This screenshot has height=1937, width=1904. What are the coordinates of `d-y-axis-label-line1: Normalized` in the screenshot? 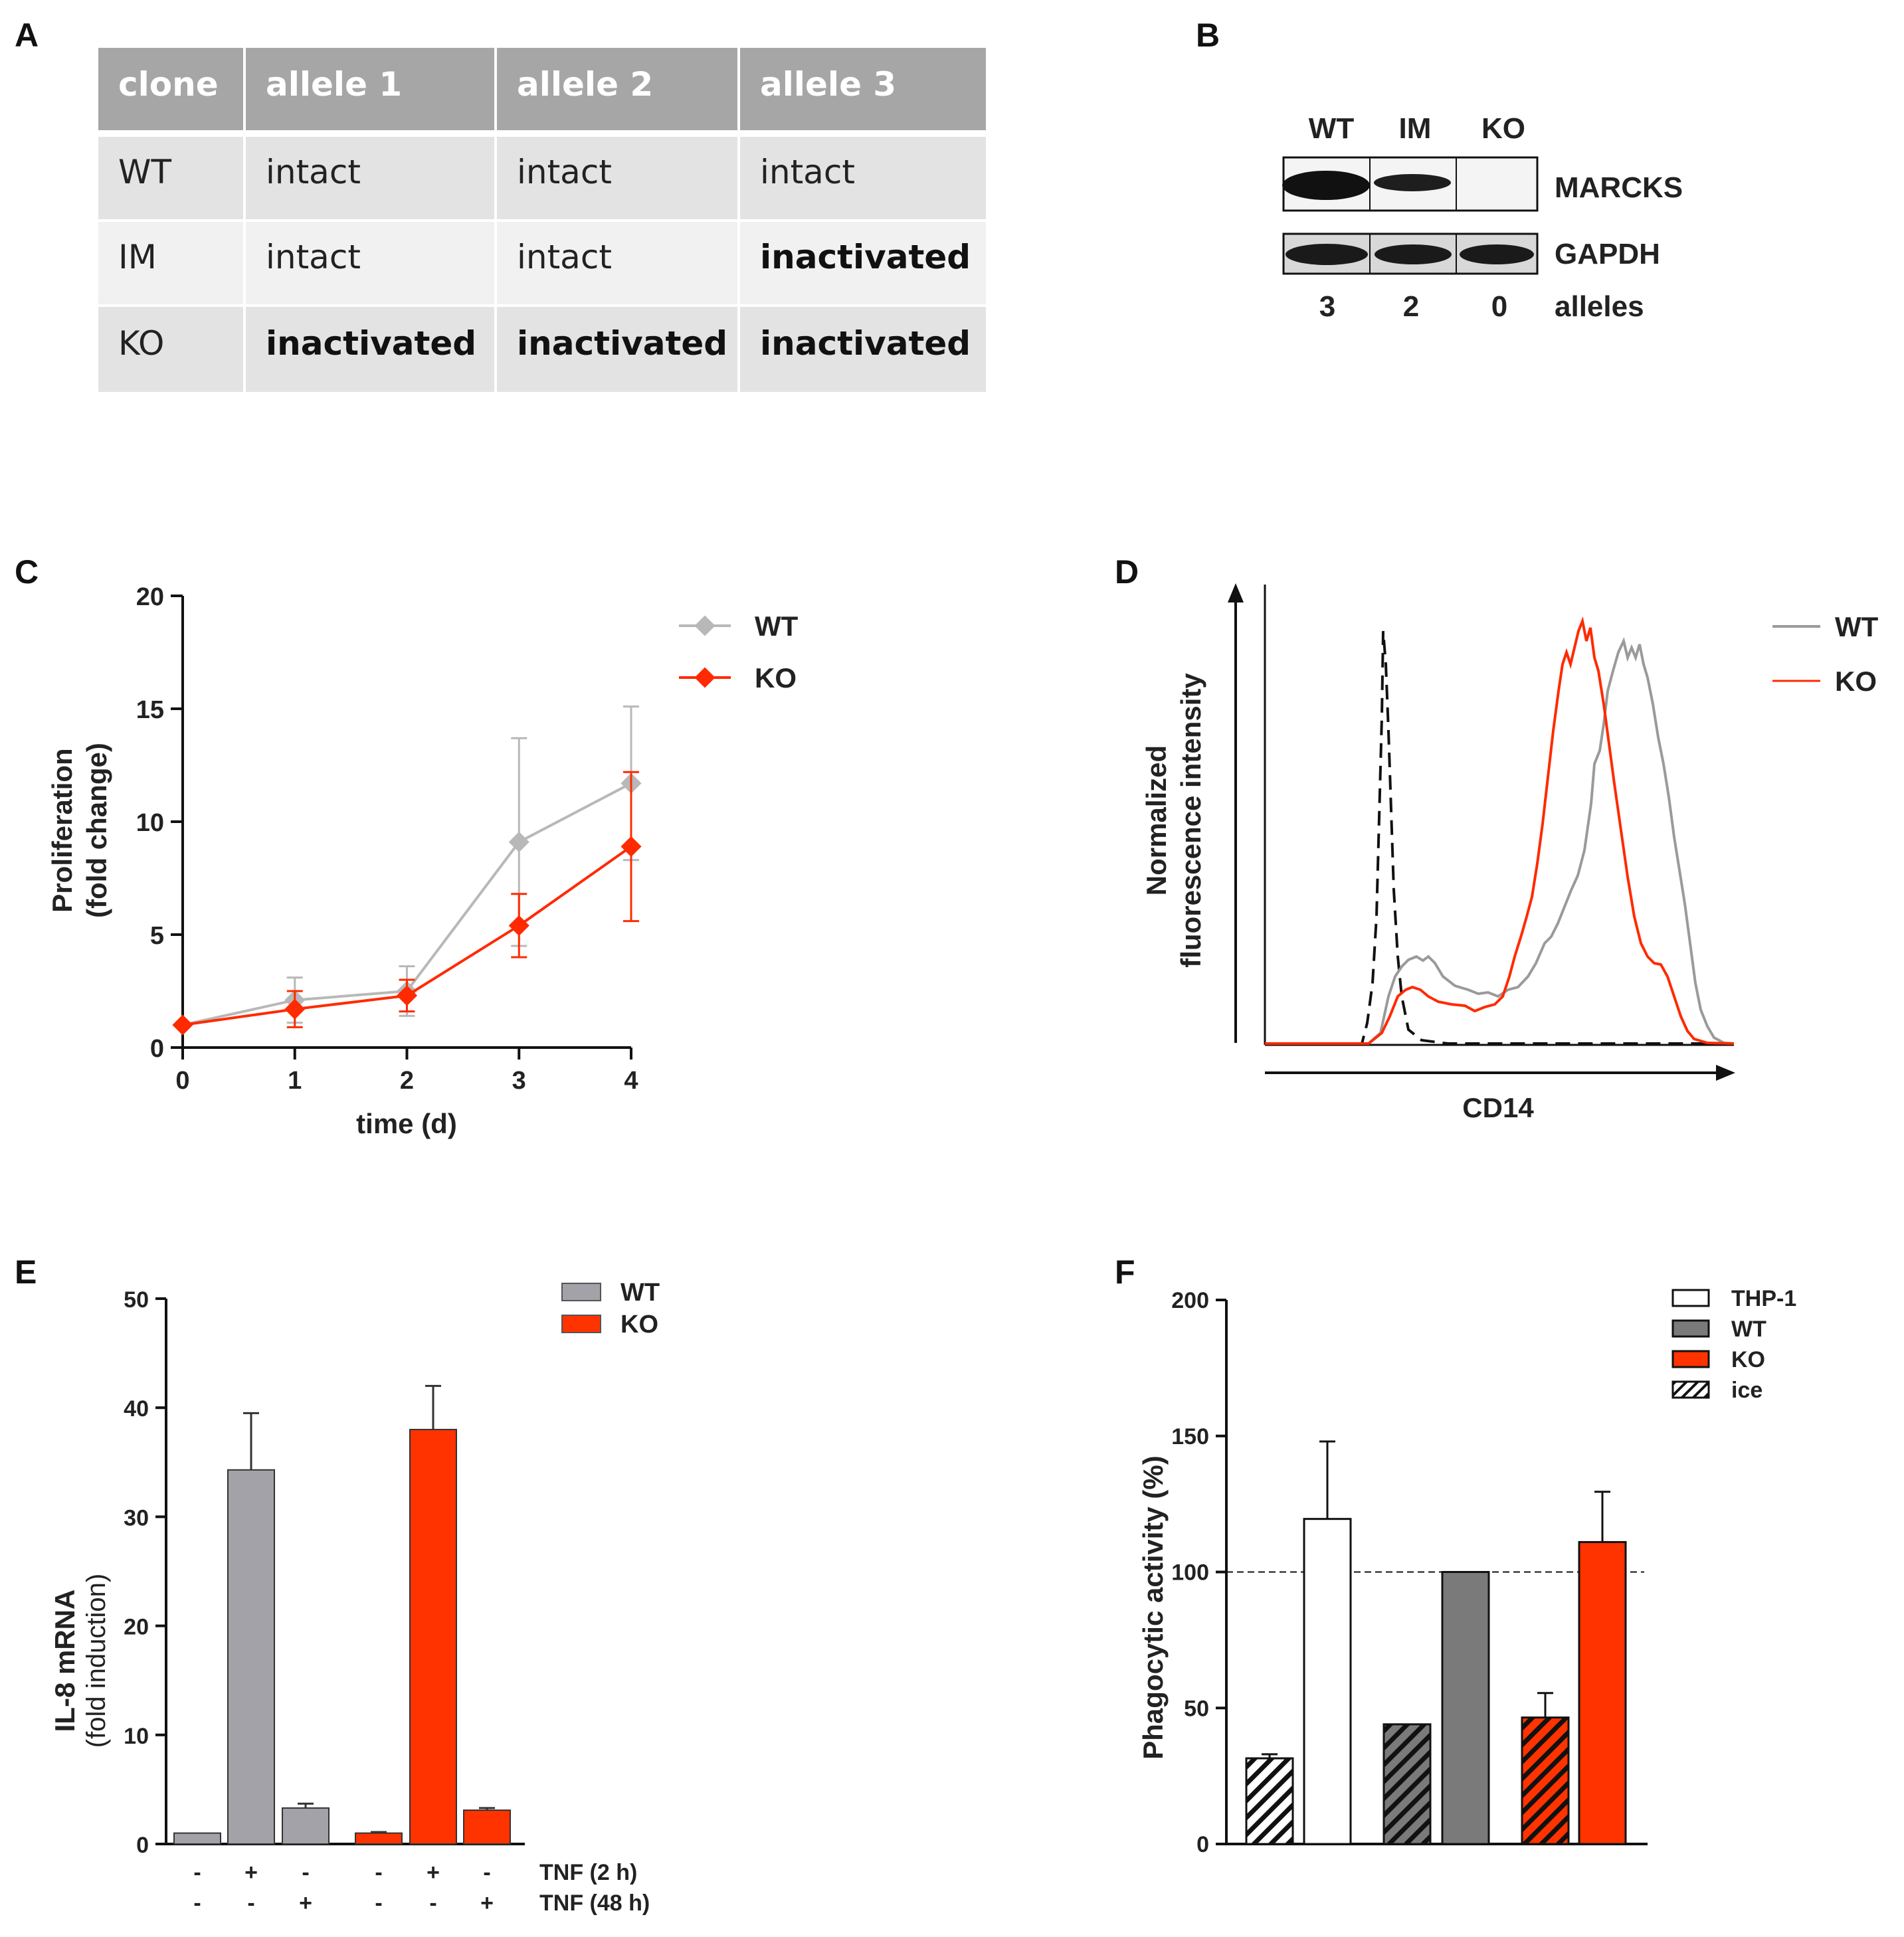 It's located at (1156, 820).